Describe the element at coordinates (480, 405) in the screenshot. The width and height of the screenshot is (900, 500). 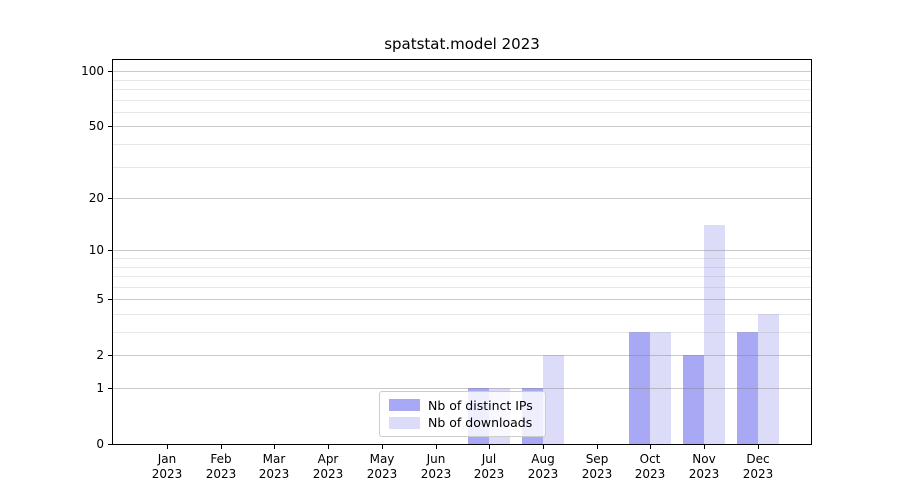
I see `legend-label: Nb of distinct IPs` at that location.